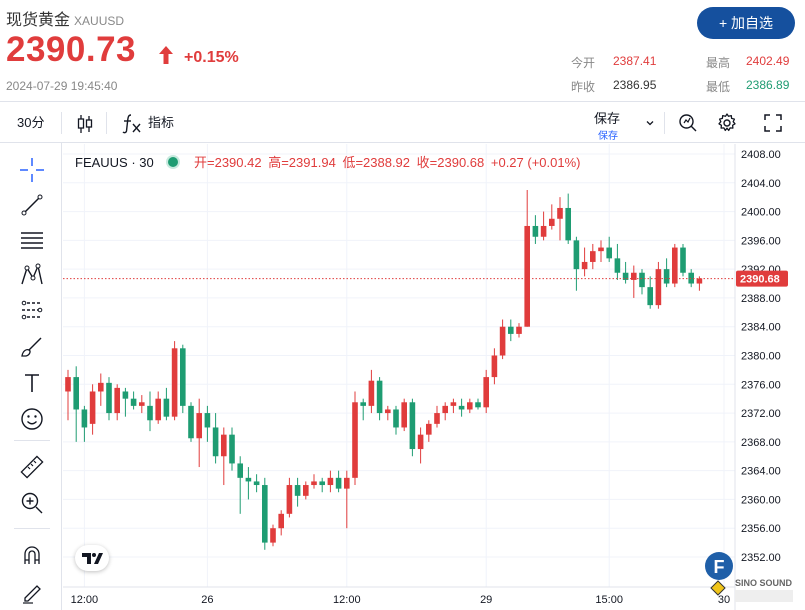 This screenshot has width=805, height=610. Describe the element at coordinates (761, 299) in the screenshot. I see `price-tick-label: 2388.00` at that location.